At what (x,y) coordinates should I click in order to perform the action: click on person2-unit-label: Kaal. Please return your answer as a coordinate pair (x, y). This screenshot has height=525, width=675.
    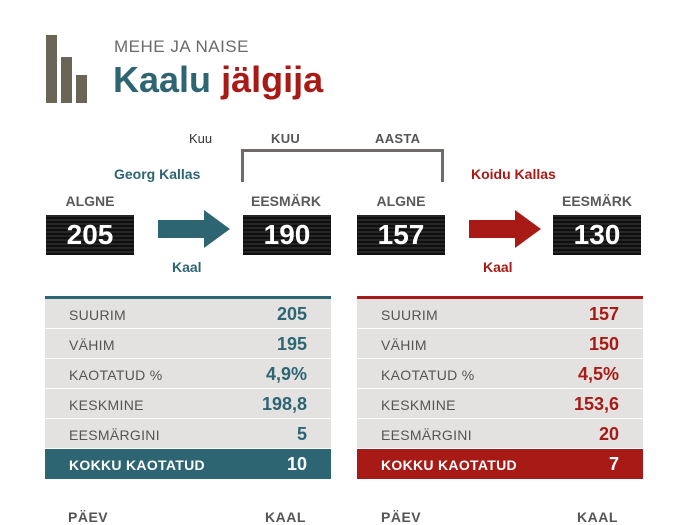
    Looking at the image, I should click on (498, 267).